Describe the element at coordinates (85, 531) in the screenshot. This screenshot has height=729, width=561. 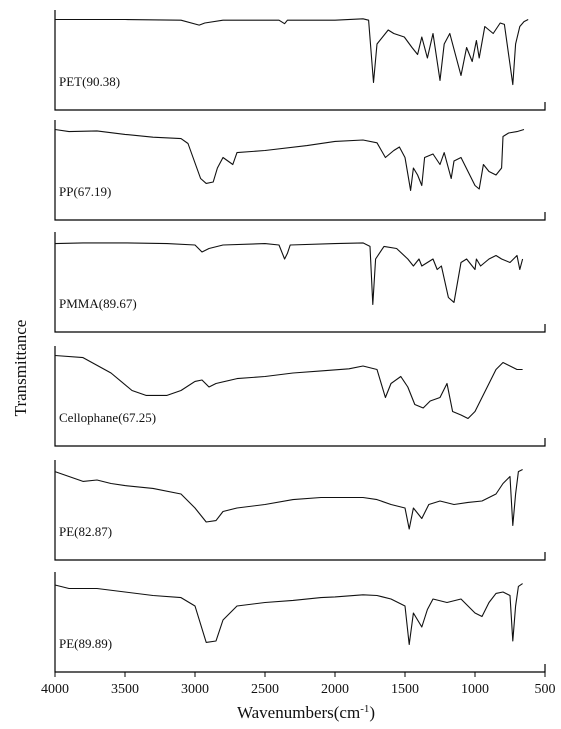
I see `series-label: PE(82.87)` at that location.